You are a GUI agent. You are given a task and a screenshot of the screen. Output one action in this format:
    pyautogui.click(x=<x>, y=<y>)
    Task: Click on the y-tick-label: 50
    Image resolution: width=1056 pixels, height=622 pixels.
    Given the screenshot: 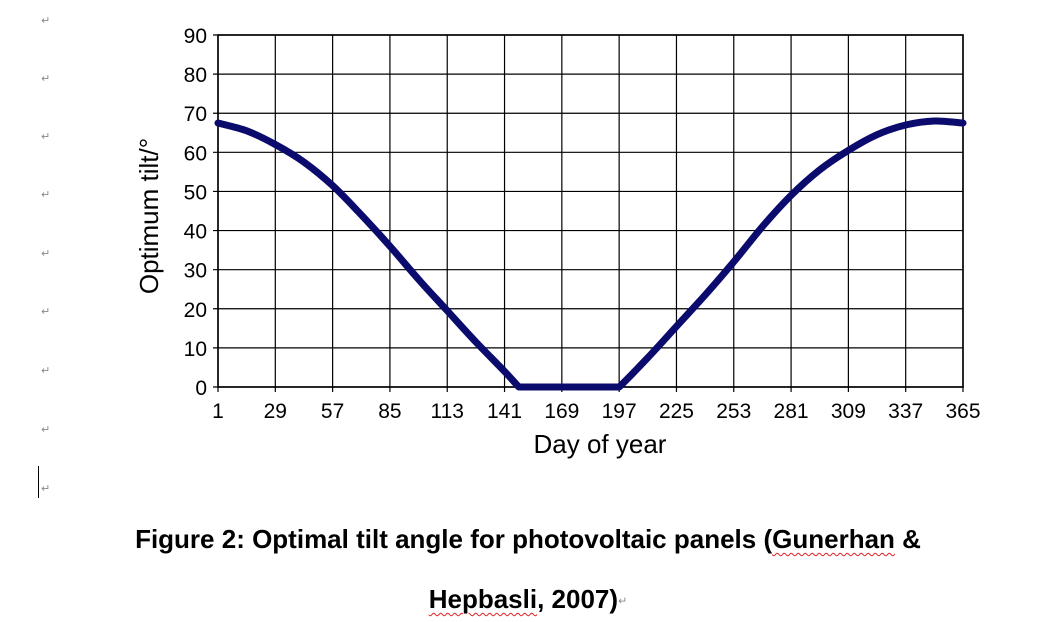 What is the action you would take?
    pyautogui.click(x=195, y=192)
    